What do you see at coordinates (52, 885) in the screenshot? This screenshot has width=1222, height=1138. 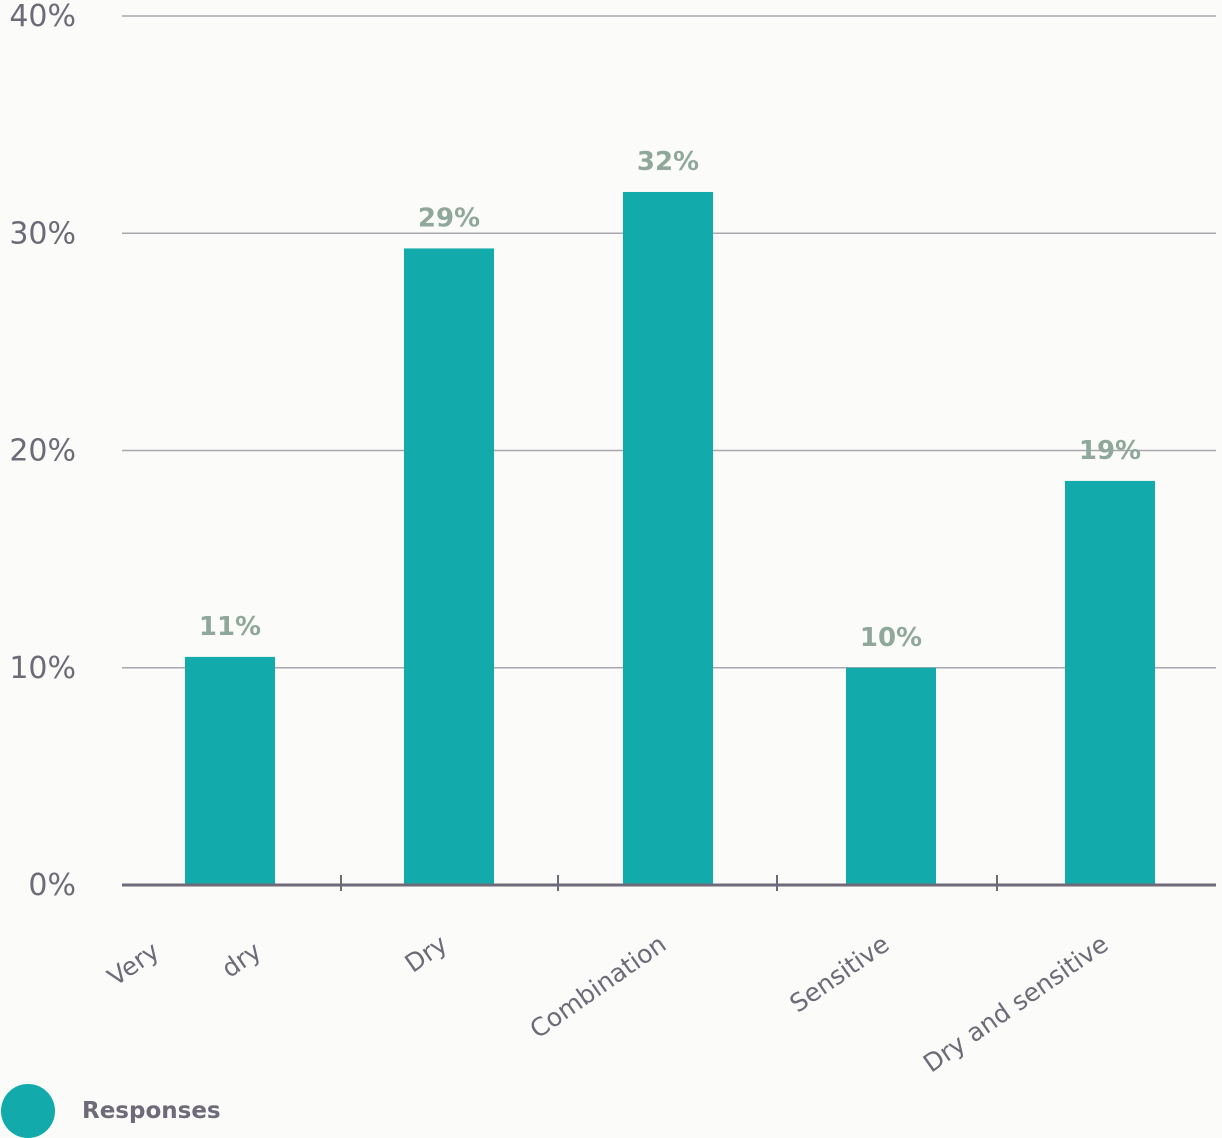 I see `y-tick-label: 0%` at bounding box center [52, 885].